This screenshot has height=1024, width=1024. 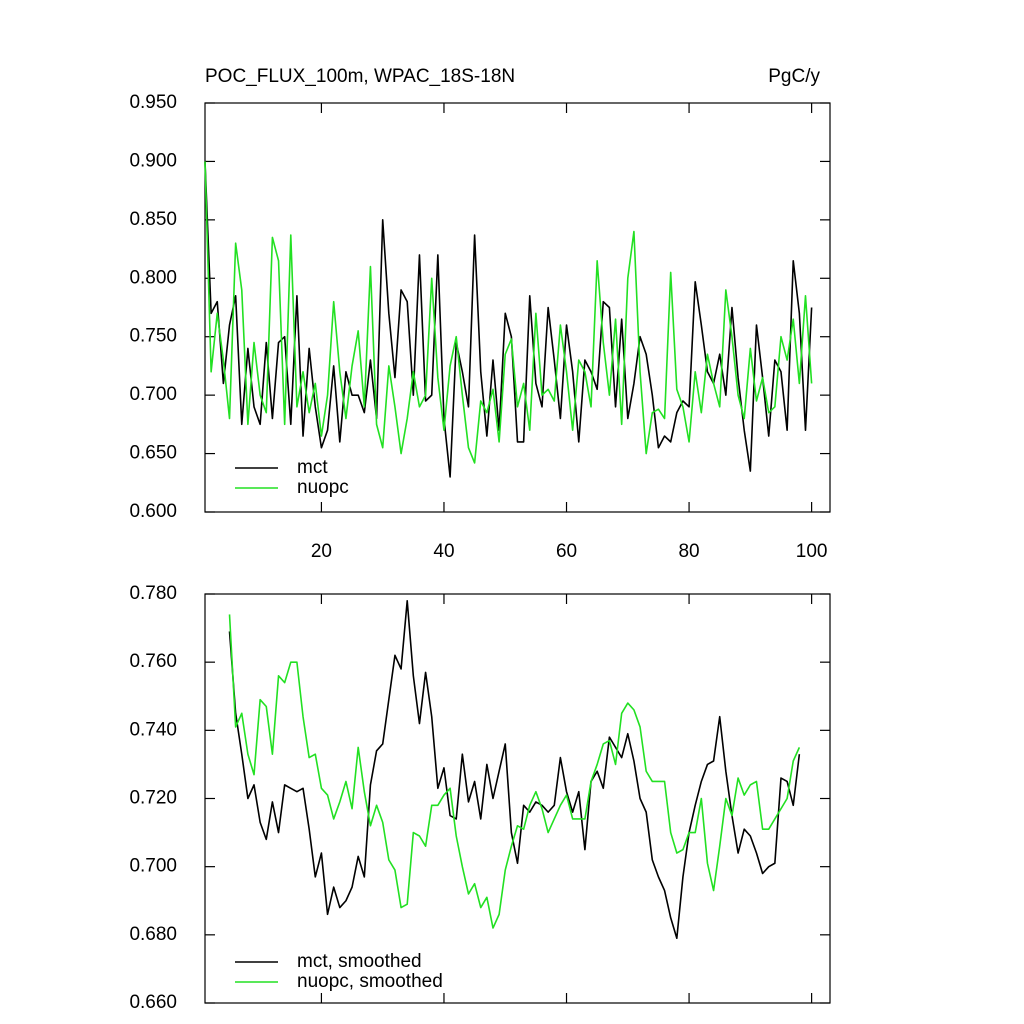 What do you see at coordinates (153, 219) in the screenshot?
I see `y-tick-label: 0.850` at bounding box center [153, 219].